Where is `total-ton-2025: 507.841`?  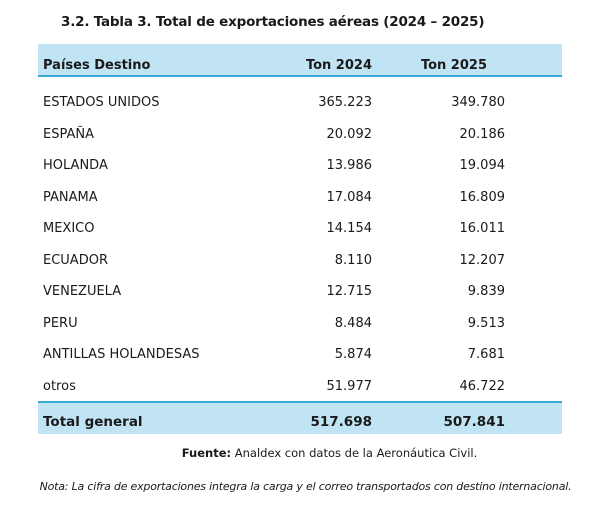 total-ton-2025: 507.841 is located at coordinates (474, 422).